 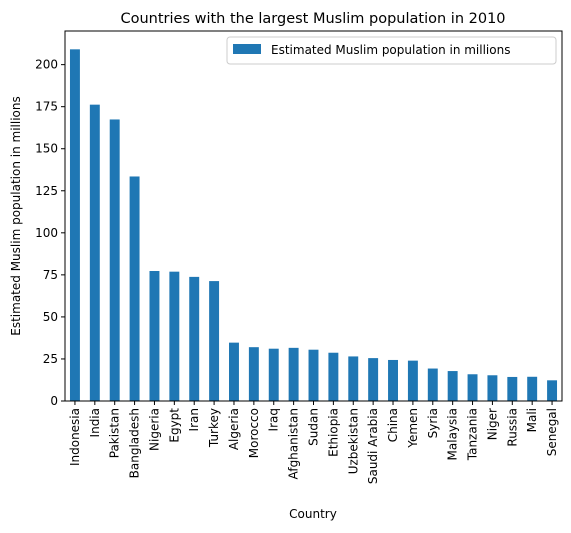 I want to click on legend: Estimated Muslim population in millions, so click(x=391, y=50).